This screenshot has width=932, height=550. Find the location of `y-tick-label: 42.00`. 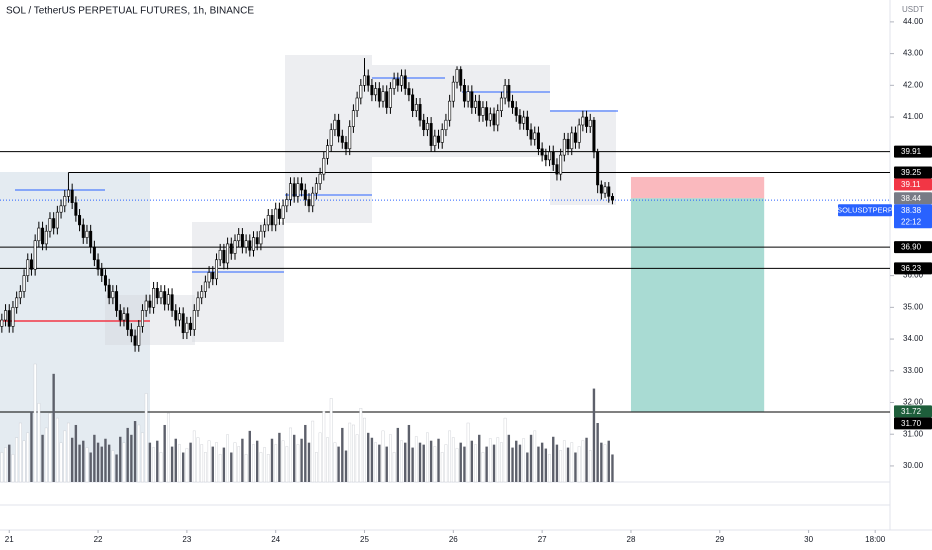

y-tick-label: 42.00 is located at coordinates (913, 84).